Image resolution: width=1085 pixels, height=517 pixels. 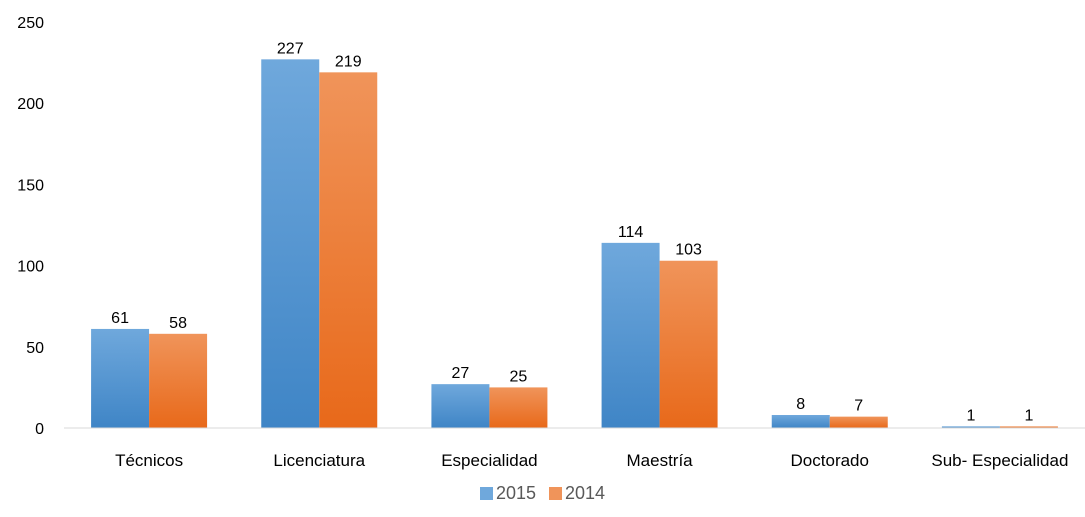 What do you see at coordinates (800, 421) in the screenshot?
I see `bar-2015-doctorado` at bounding box center [800, 421].